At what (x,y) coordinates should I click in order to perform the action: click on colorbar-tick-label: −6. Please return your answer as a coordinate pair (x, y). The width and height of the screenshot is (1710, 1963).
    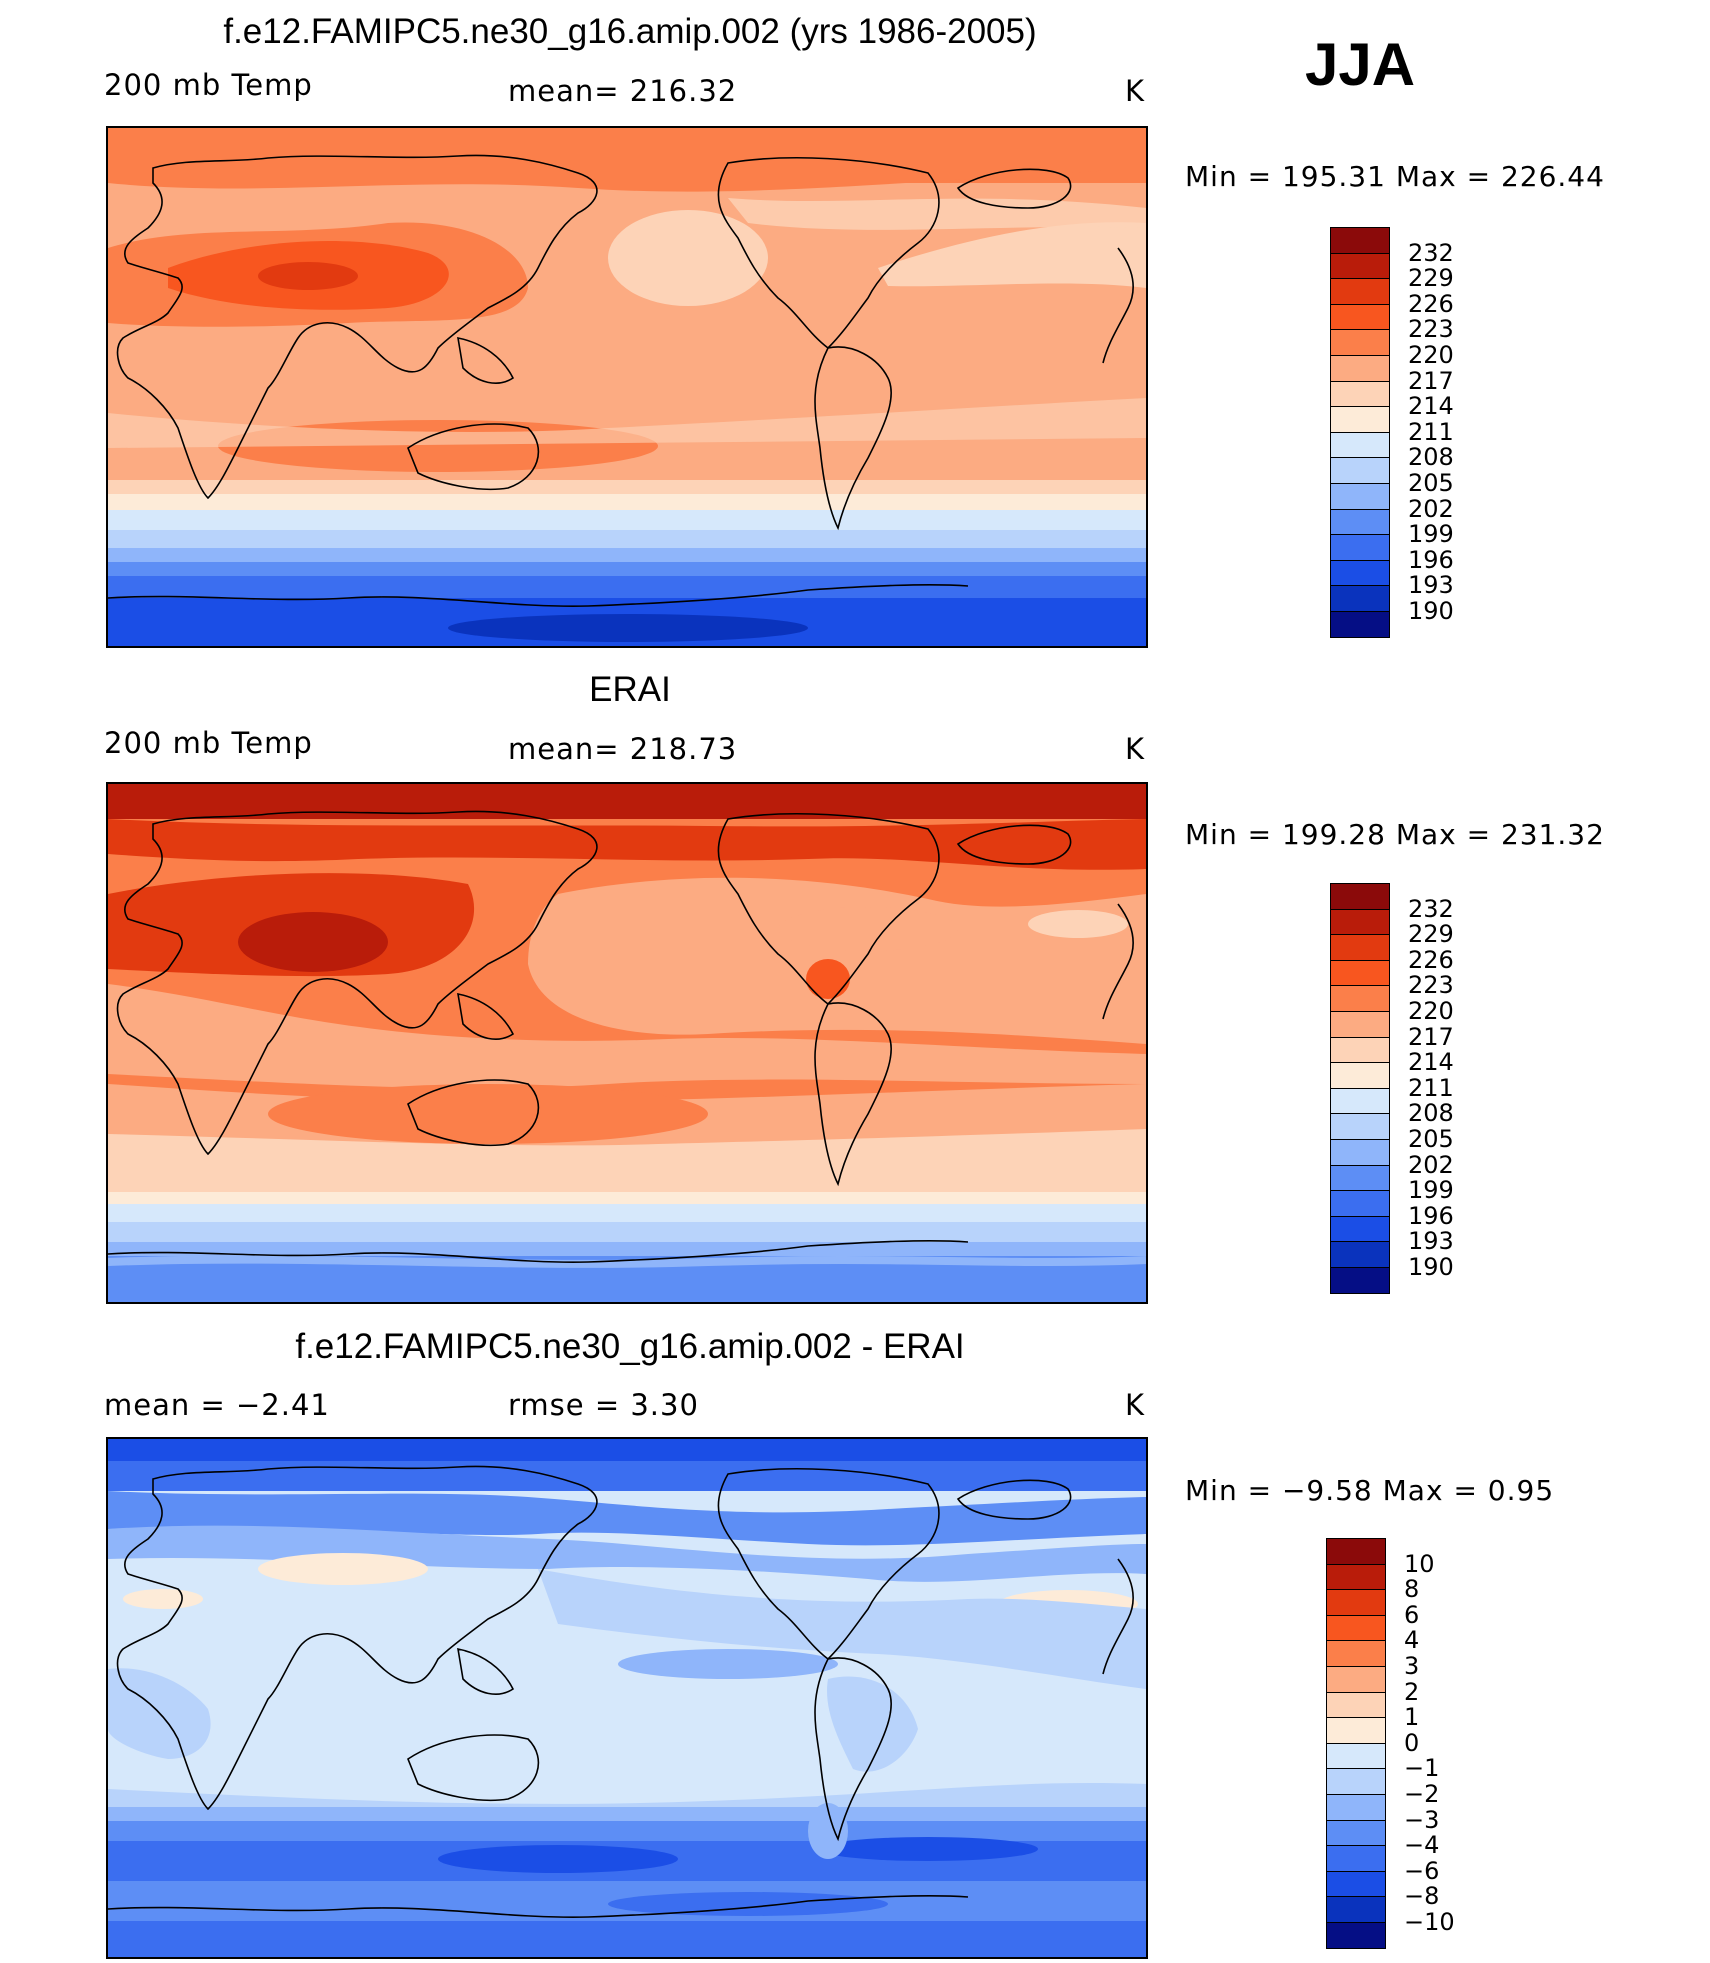
    Looking at the image, I should click on (1422, 1870).